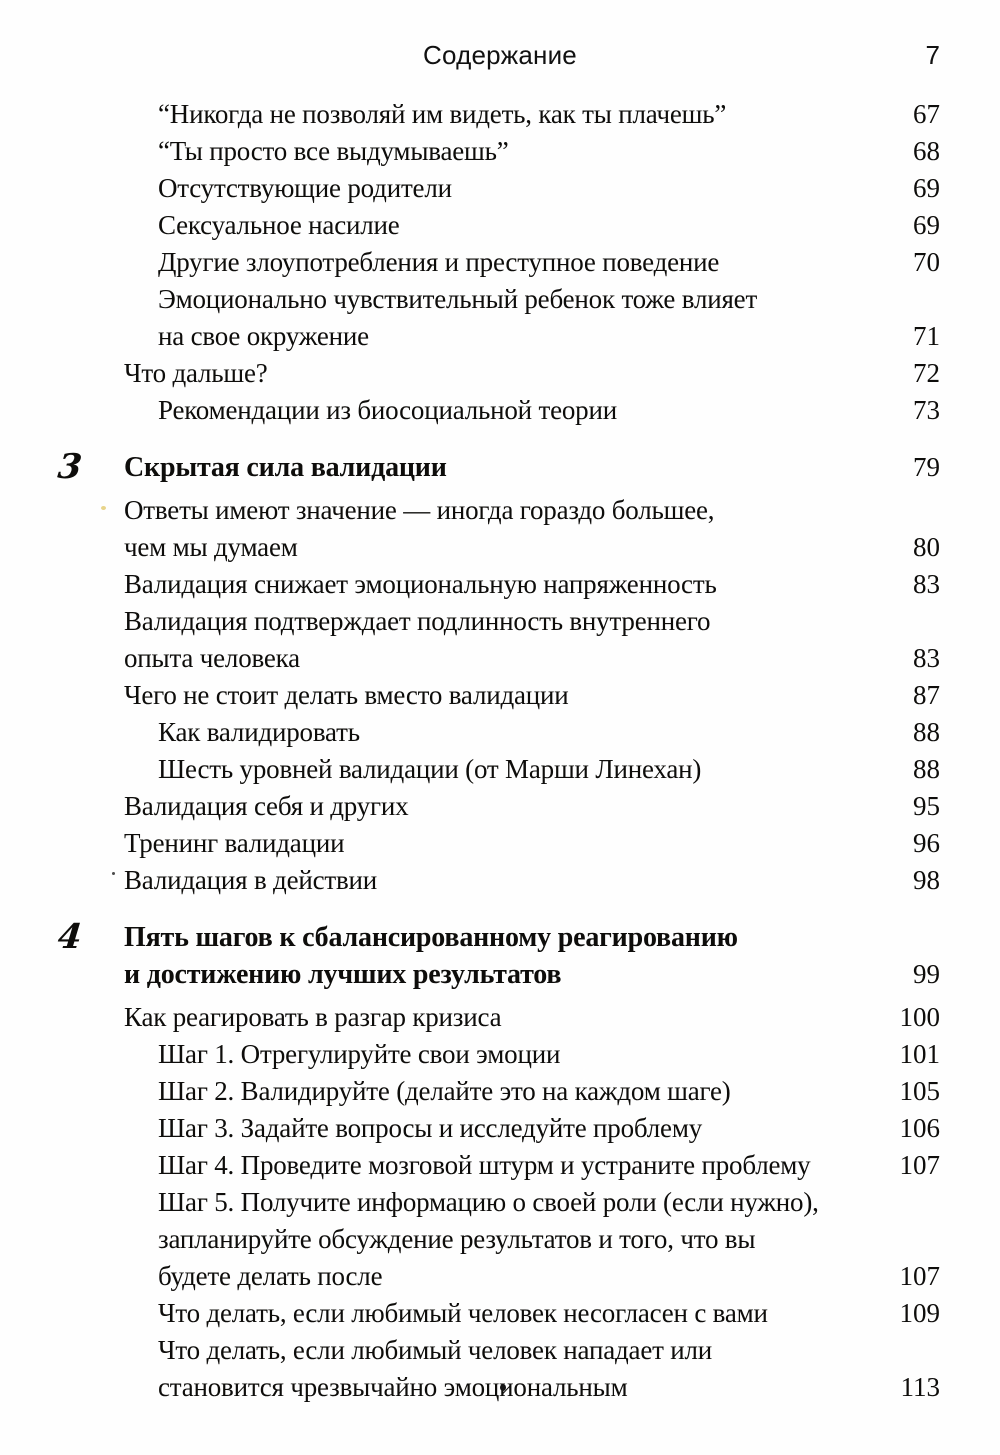 The height and width of the screenshot is (1455, 1000). I want to click on toc-entry-title: Чего не стоит делать вместо валидации, so click(532, 695).